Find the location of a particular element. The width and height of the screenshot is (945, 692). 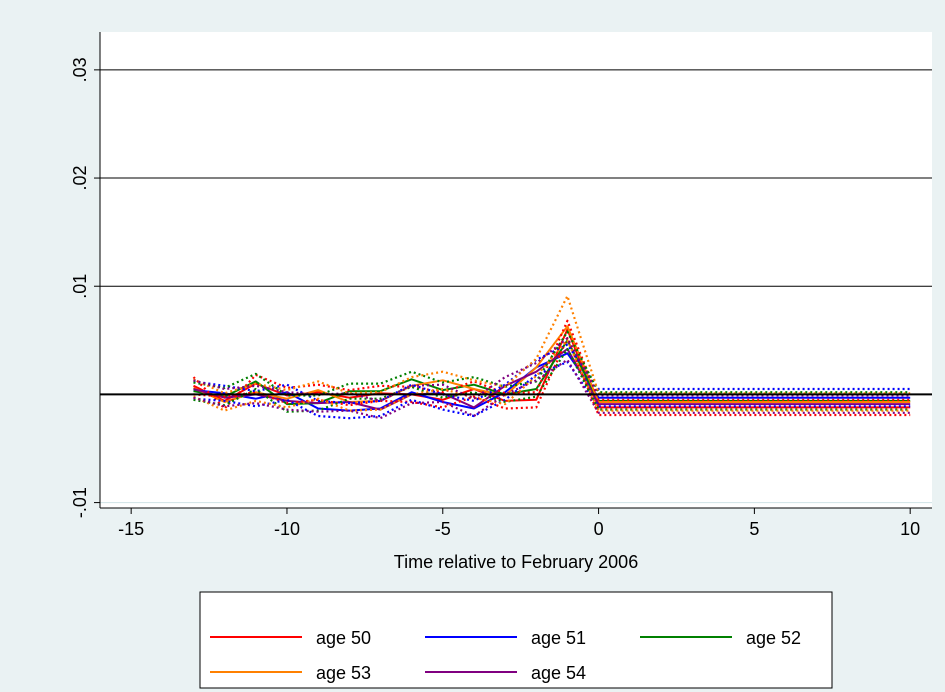

legend-box is located at coordinates (516, 640).